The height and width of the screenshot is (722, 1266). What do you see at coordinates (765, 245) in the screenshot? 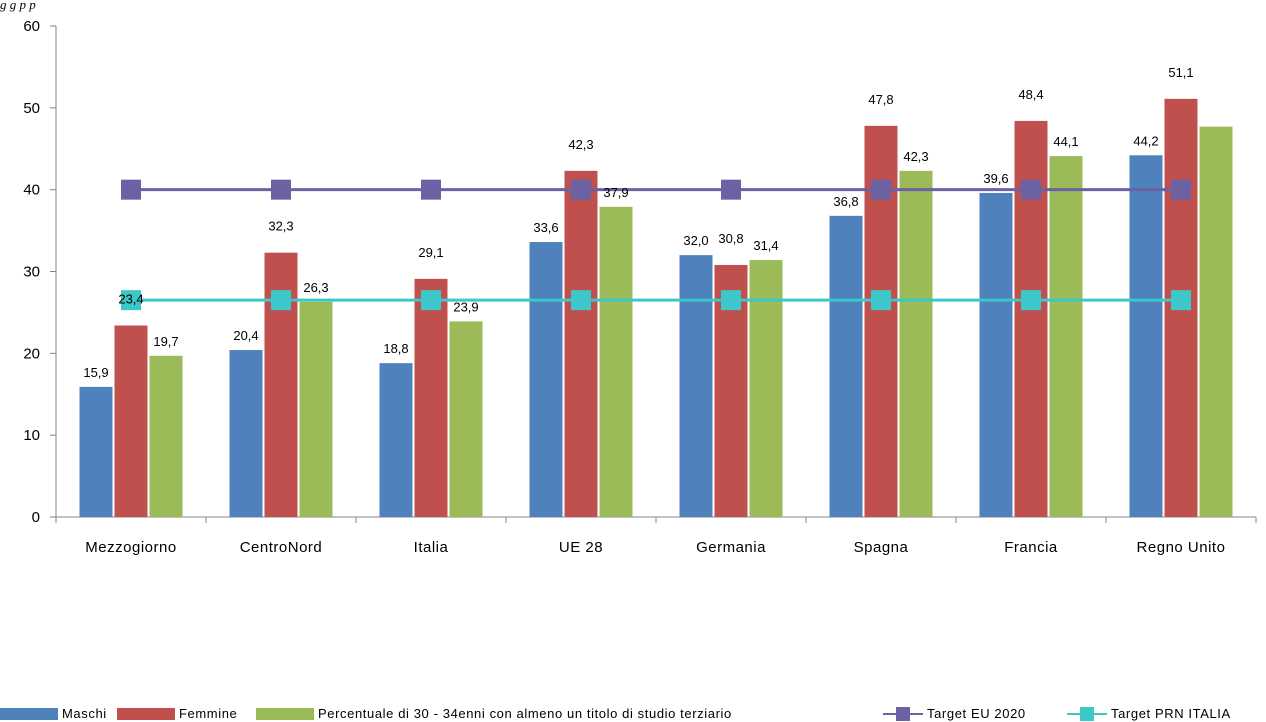
I see `data-label-percentuale: 31,4` at bounding box center [765, 245].